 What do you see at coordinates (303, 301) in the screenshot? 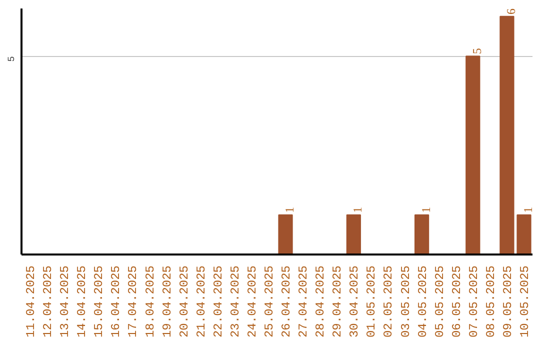
I see `x-tick-label: 27.04.2025` at bounding box center [303, 301].